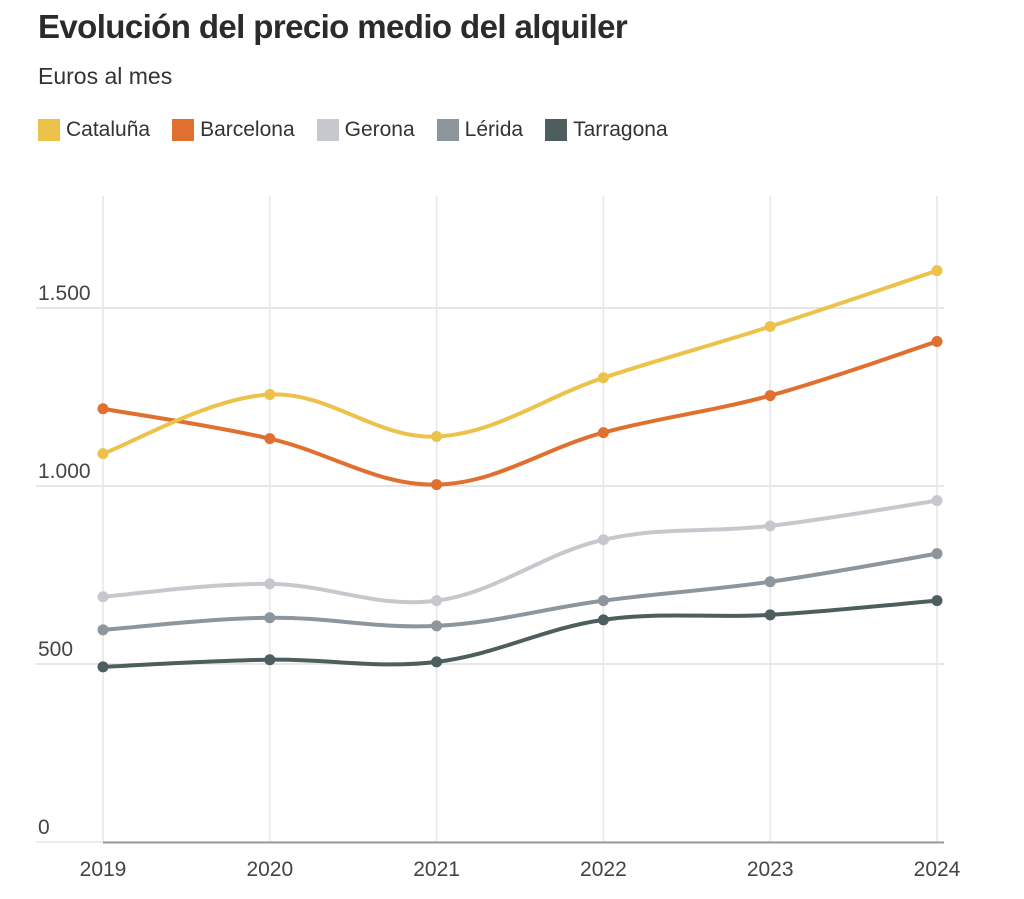  I want to click on chart-subtitle: Euros al mes, so click(105, 76).